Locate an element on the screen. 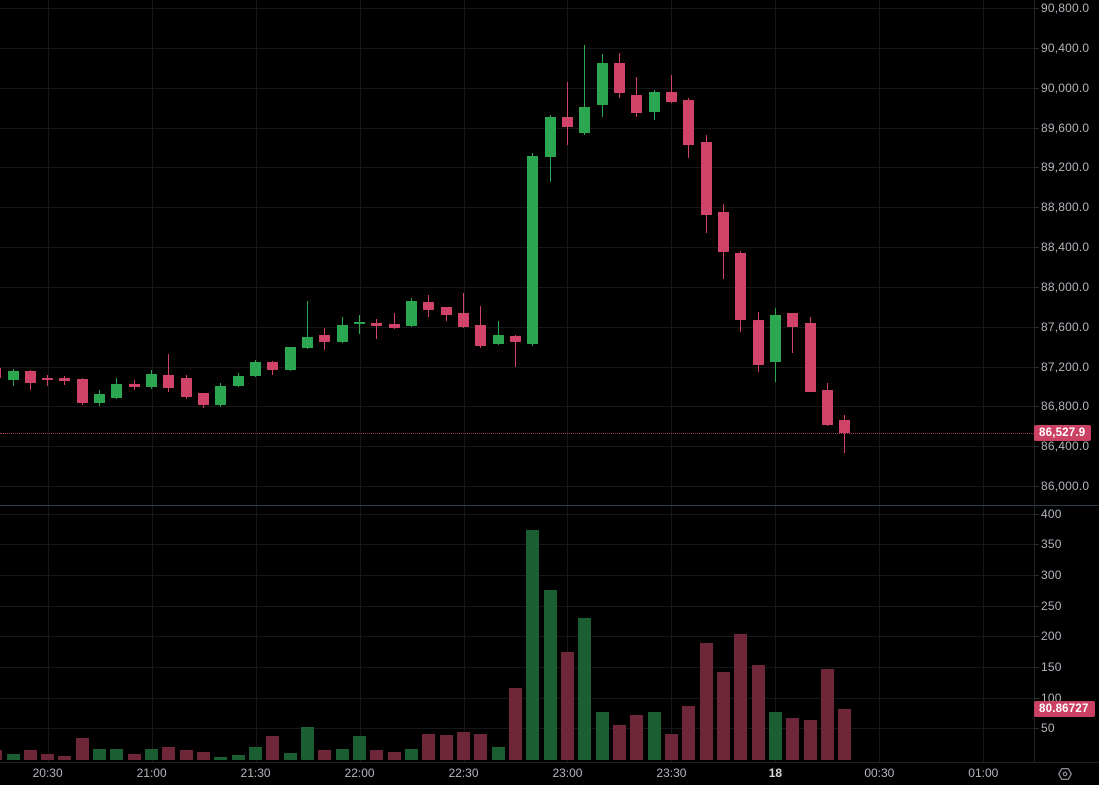  scale-settings-icon is located at coordinates (1065, 774).